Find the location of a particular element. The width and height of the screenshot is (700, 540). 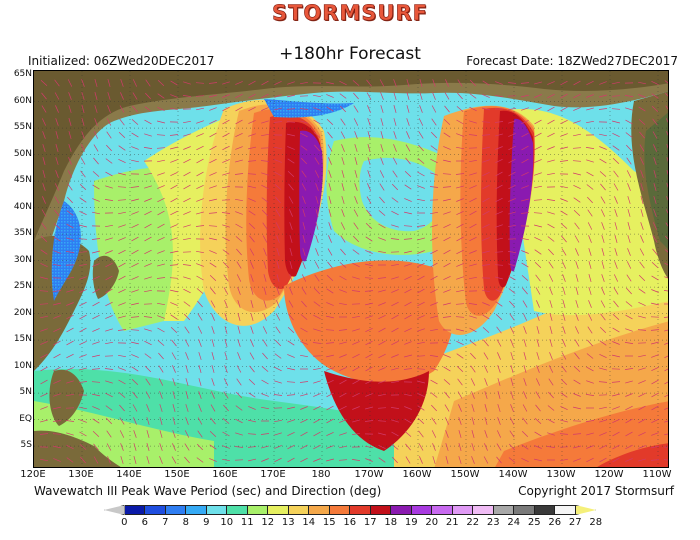

coastal-short-period is located at coordinates (66, 251).